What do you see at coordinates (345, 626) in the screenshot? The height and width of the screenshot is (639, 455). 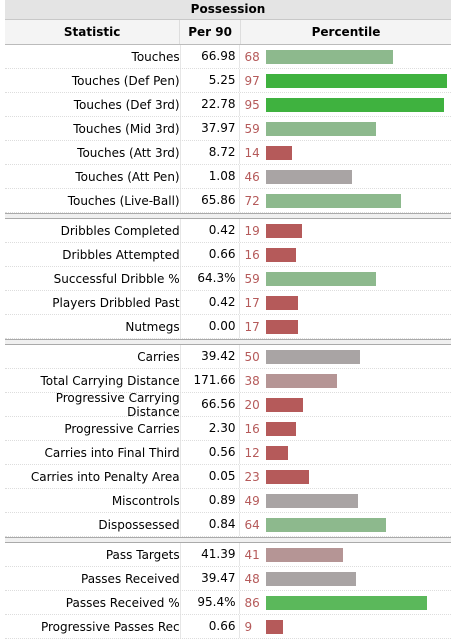 I see `percentile-cell: 9` at bounding box center [345, 626].